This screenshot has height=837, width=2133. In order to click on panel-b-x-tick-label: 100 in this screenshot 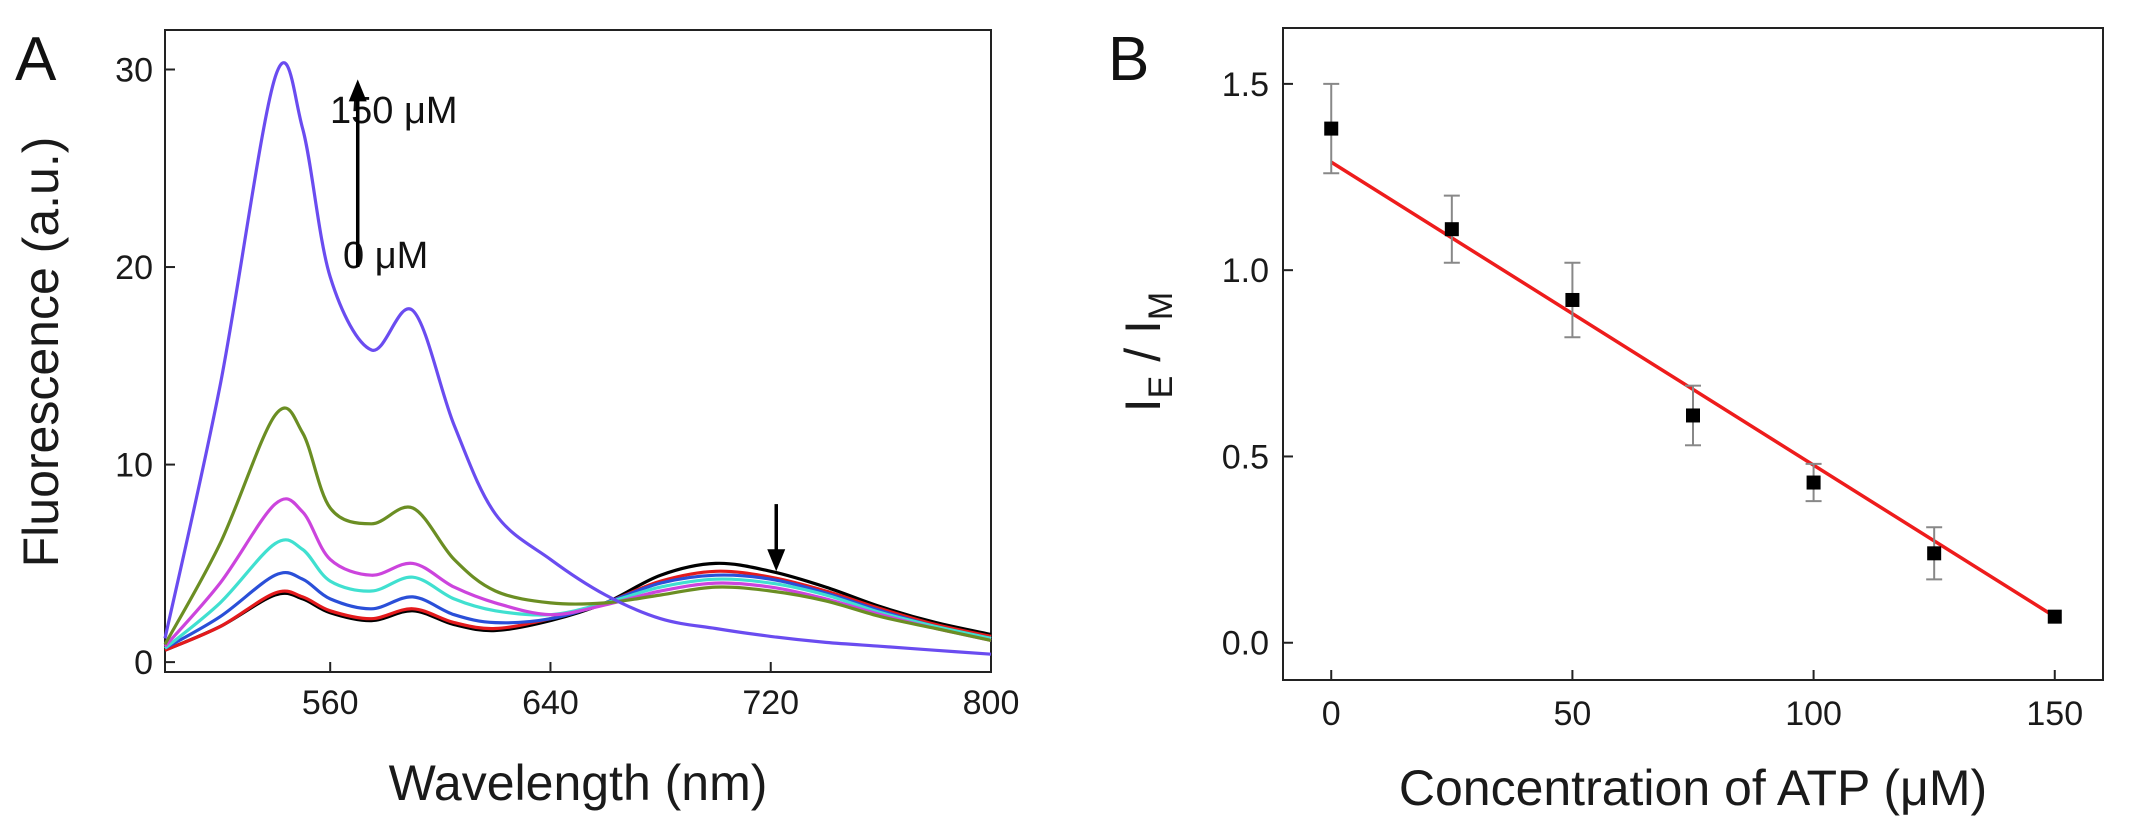, I will do `click(1813, 714)`.